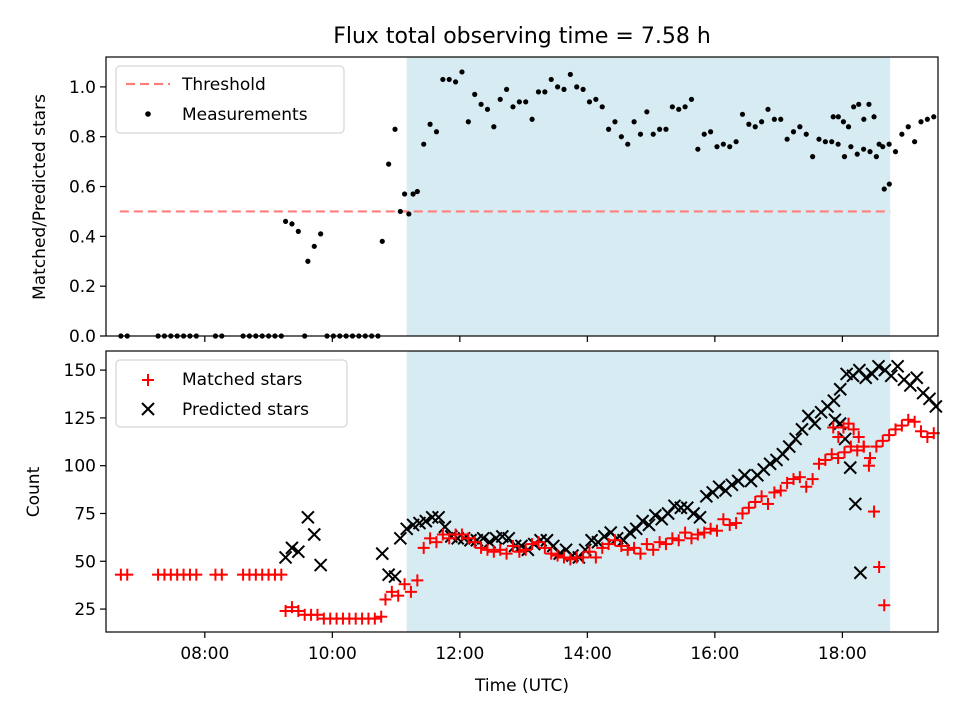  What do you see at coordinates (332, 654) in the screenshot?
I see `x-tick-label: 10:00` at bounding box center [332, 654].